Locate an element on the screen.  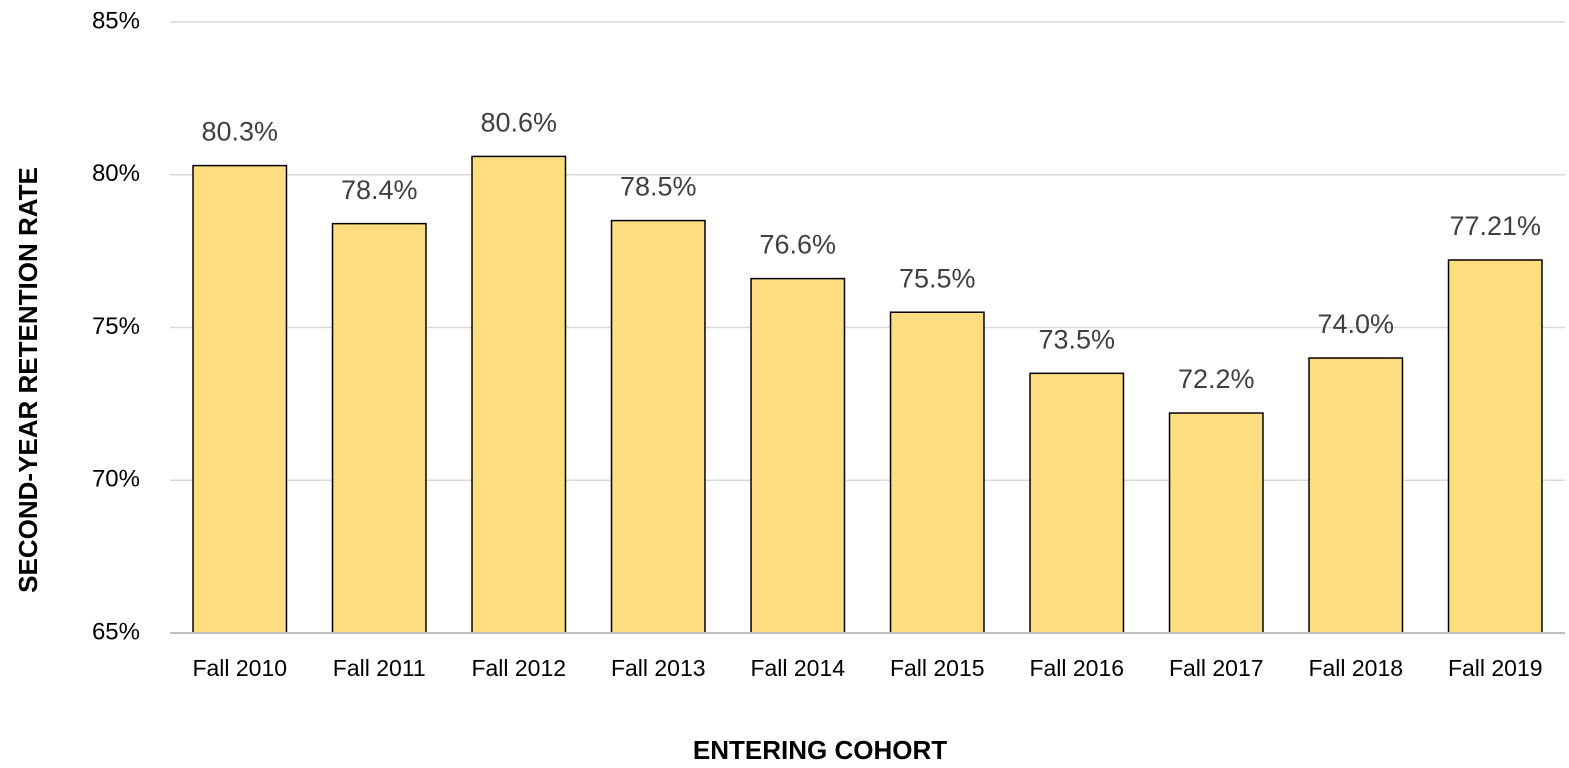
value-label: 72.2% is located at coordinates (1216, 379).